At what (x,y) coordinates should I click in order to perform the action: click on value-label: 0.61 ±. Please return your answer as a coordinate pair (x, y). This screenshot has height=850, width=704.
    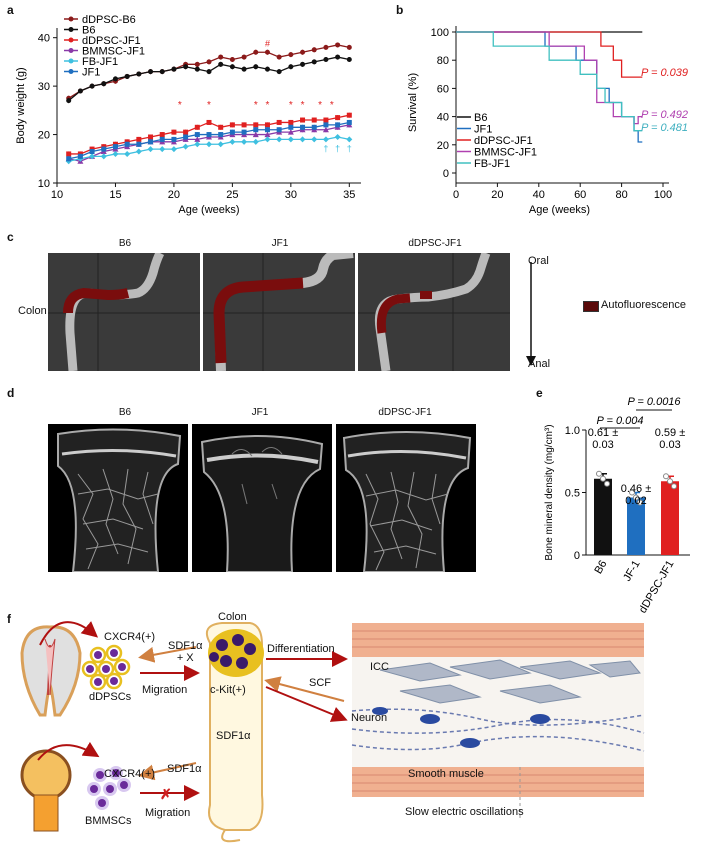
    Looking at the image, I should click on (603, 433).